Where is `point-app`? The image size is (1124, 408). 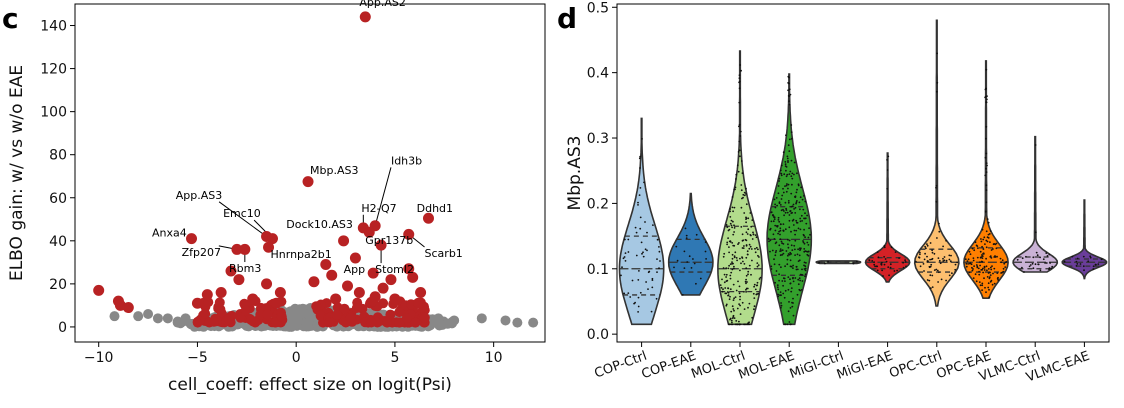
point-app is located at coordinates (355, 258).